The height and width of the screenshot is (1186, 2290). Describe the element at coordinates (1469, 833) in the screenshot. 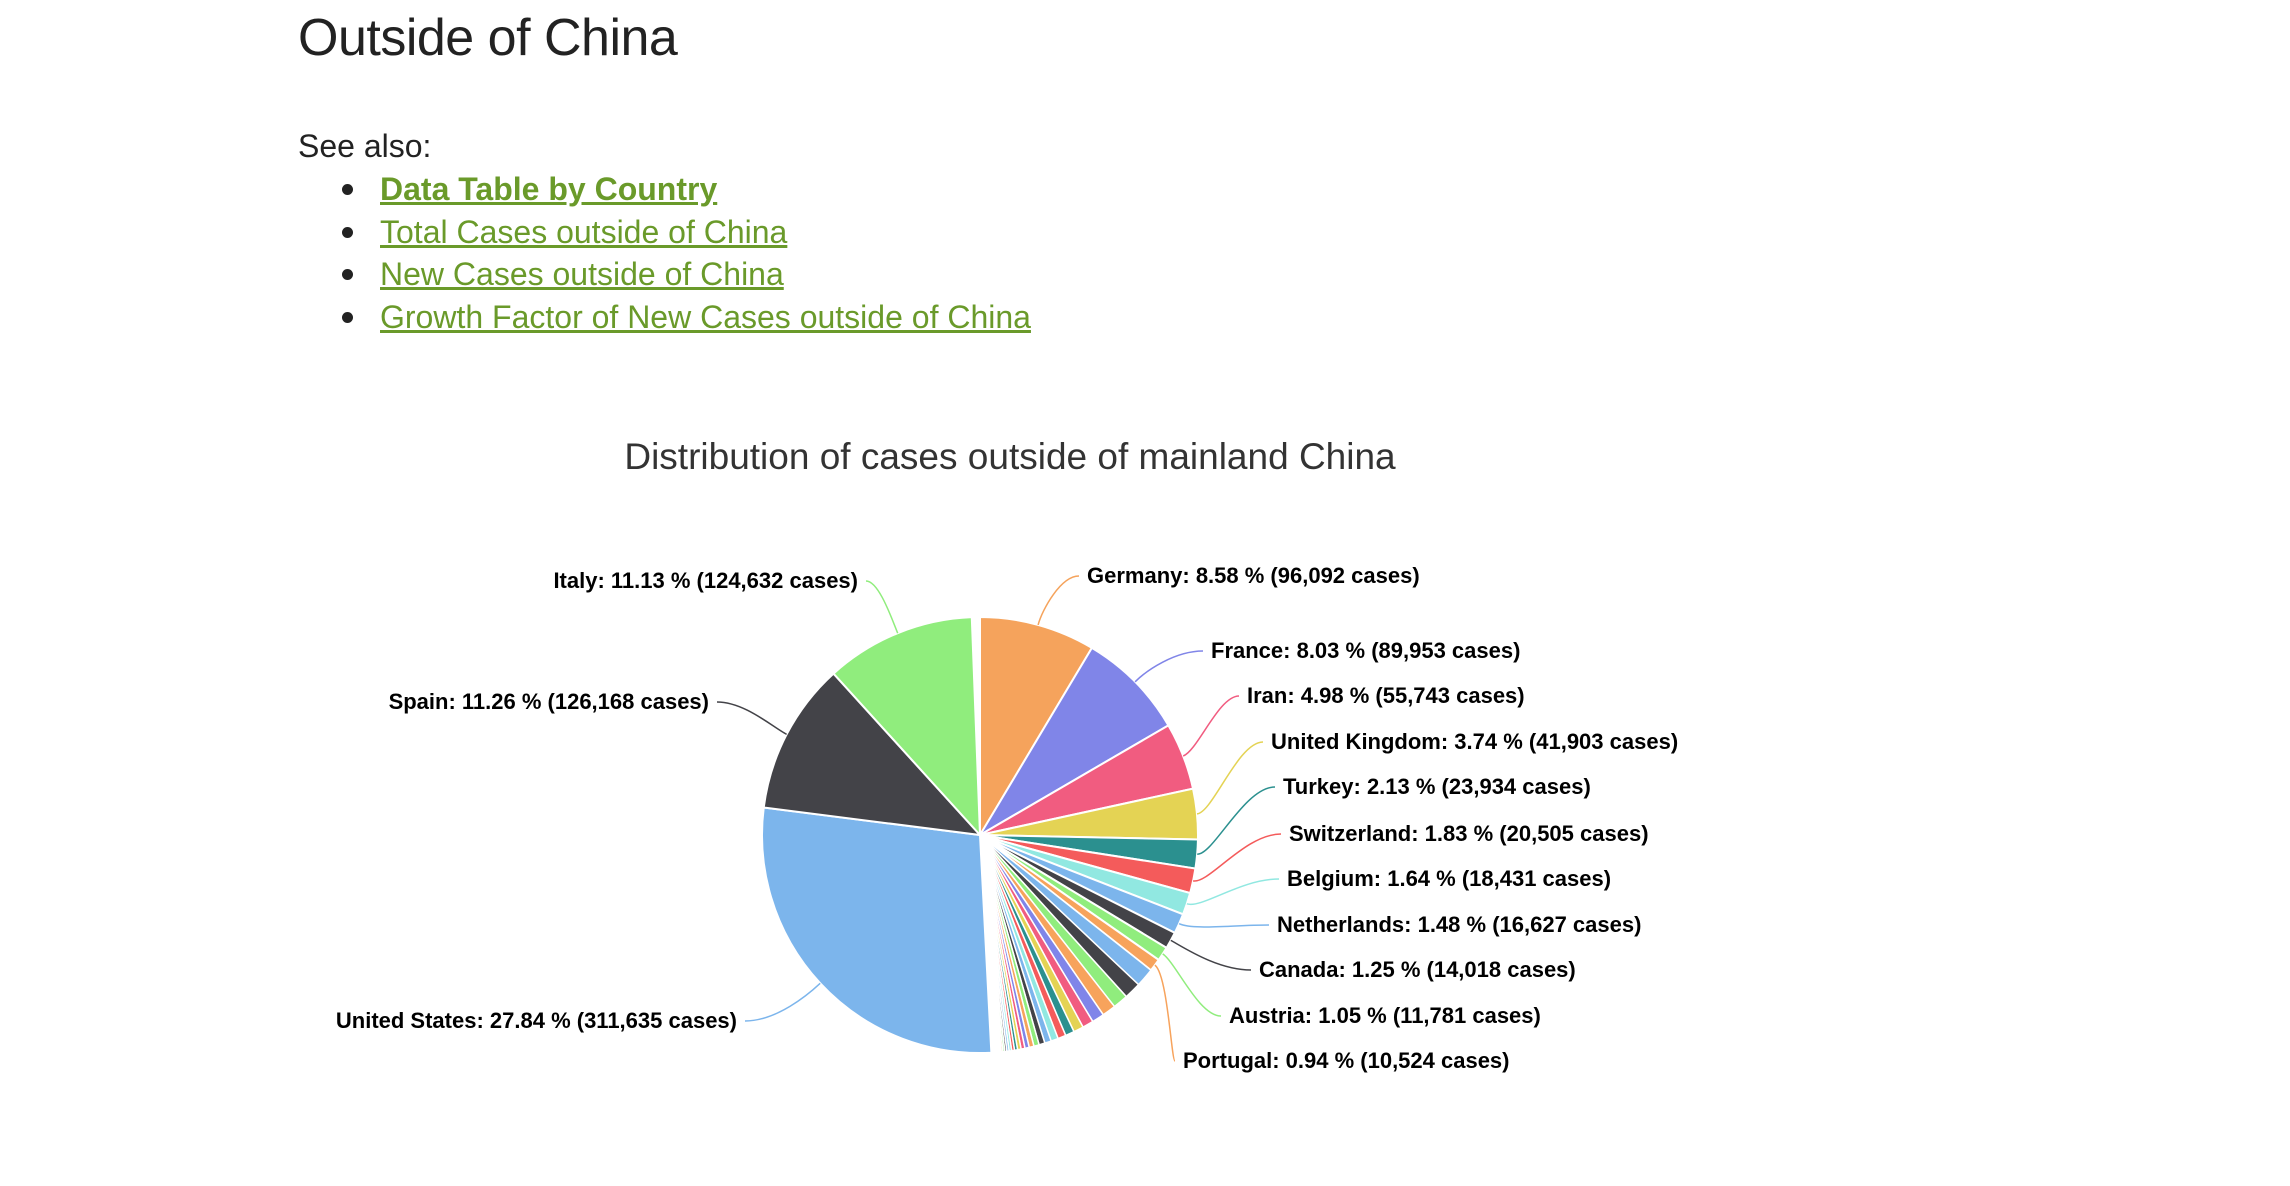

I see `slice-label: Switzerland: 1.83 % (20,505 cases)` at that location.